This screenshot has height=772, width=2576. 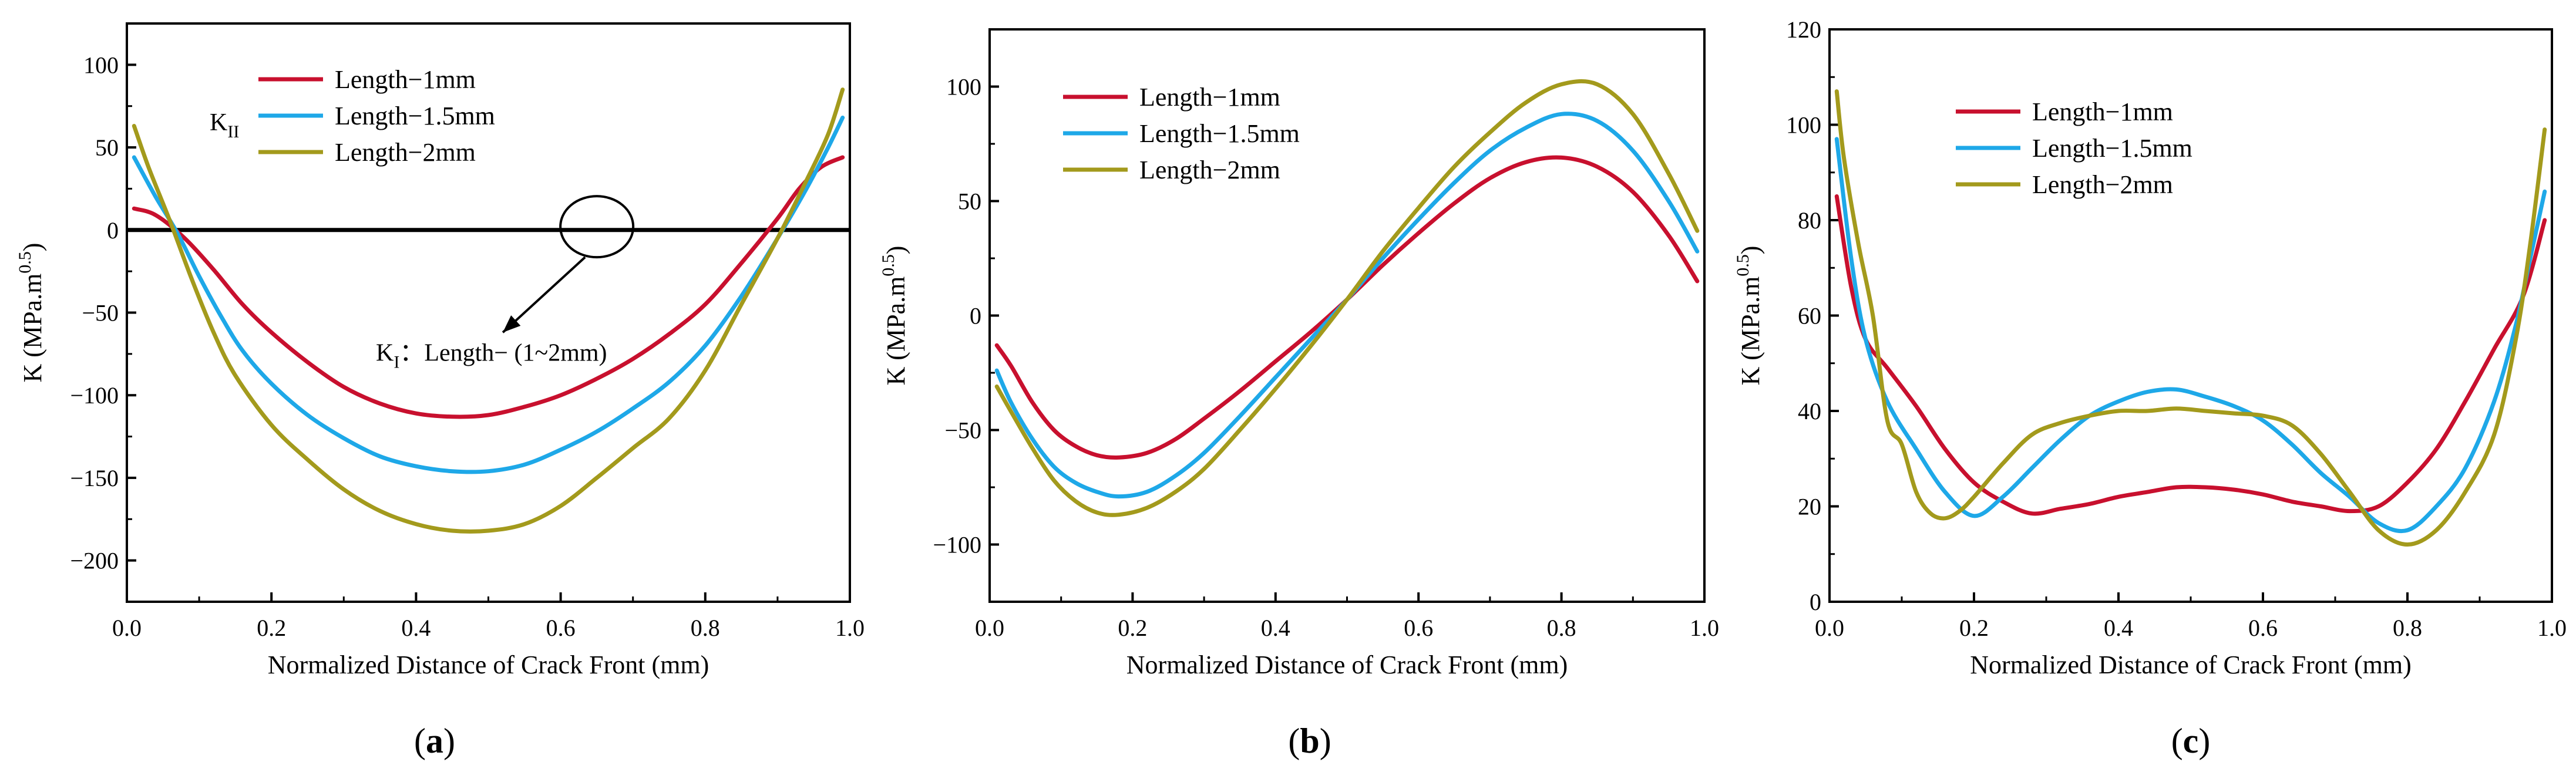 I want to click on y-tick-label: 120, so click(x=1803, y=29).